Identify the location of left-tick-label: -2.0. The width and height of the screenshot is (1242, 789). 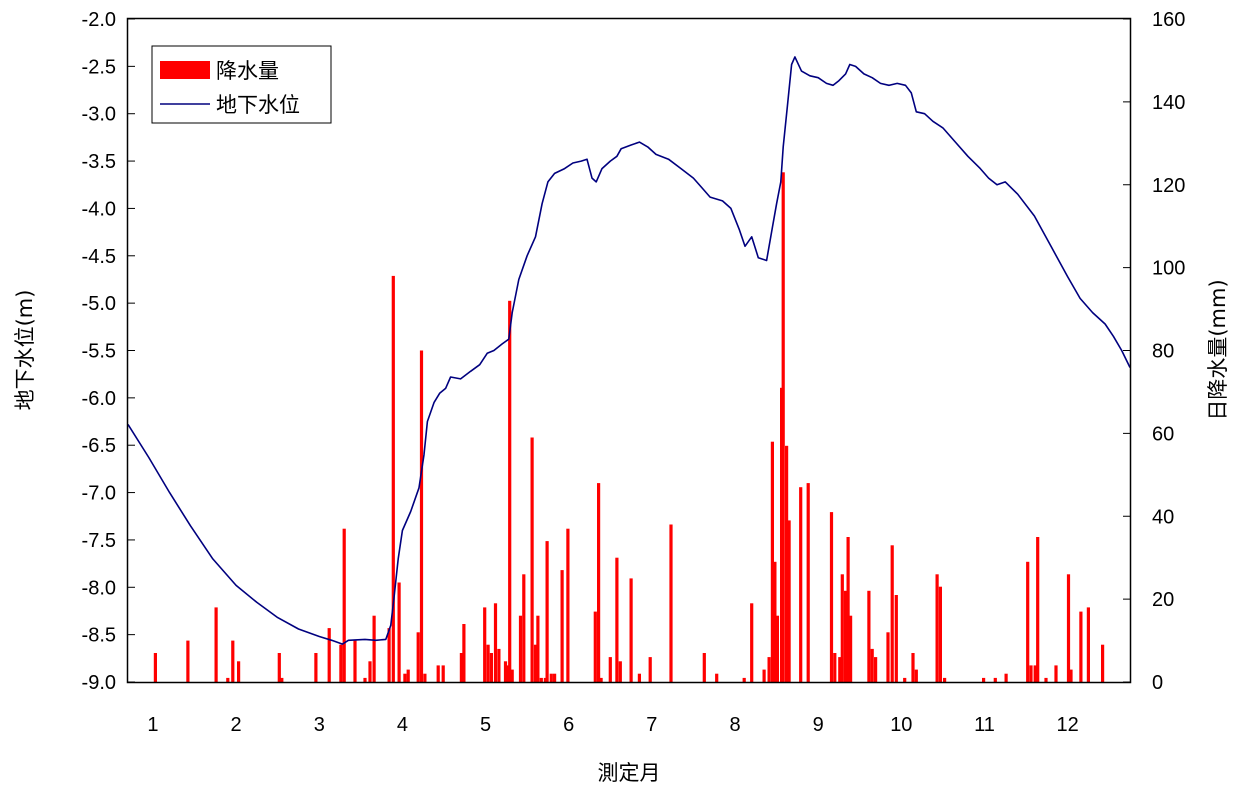
(99, 20).